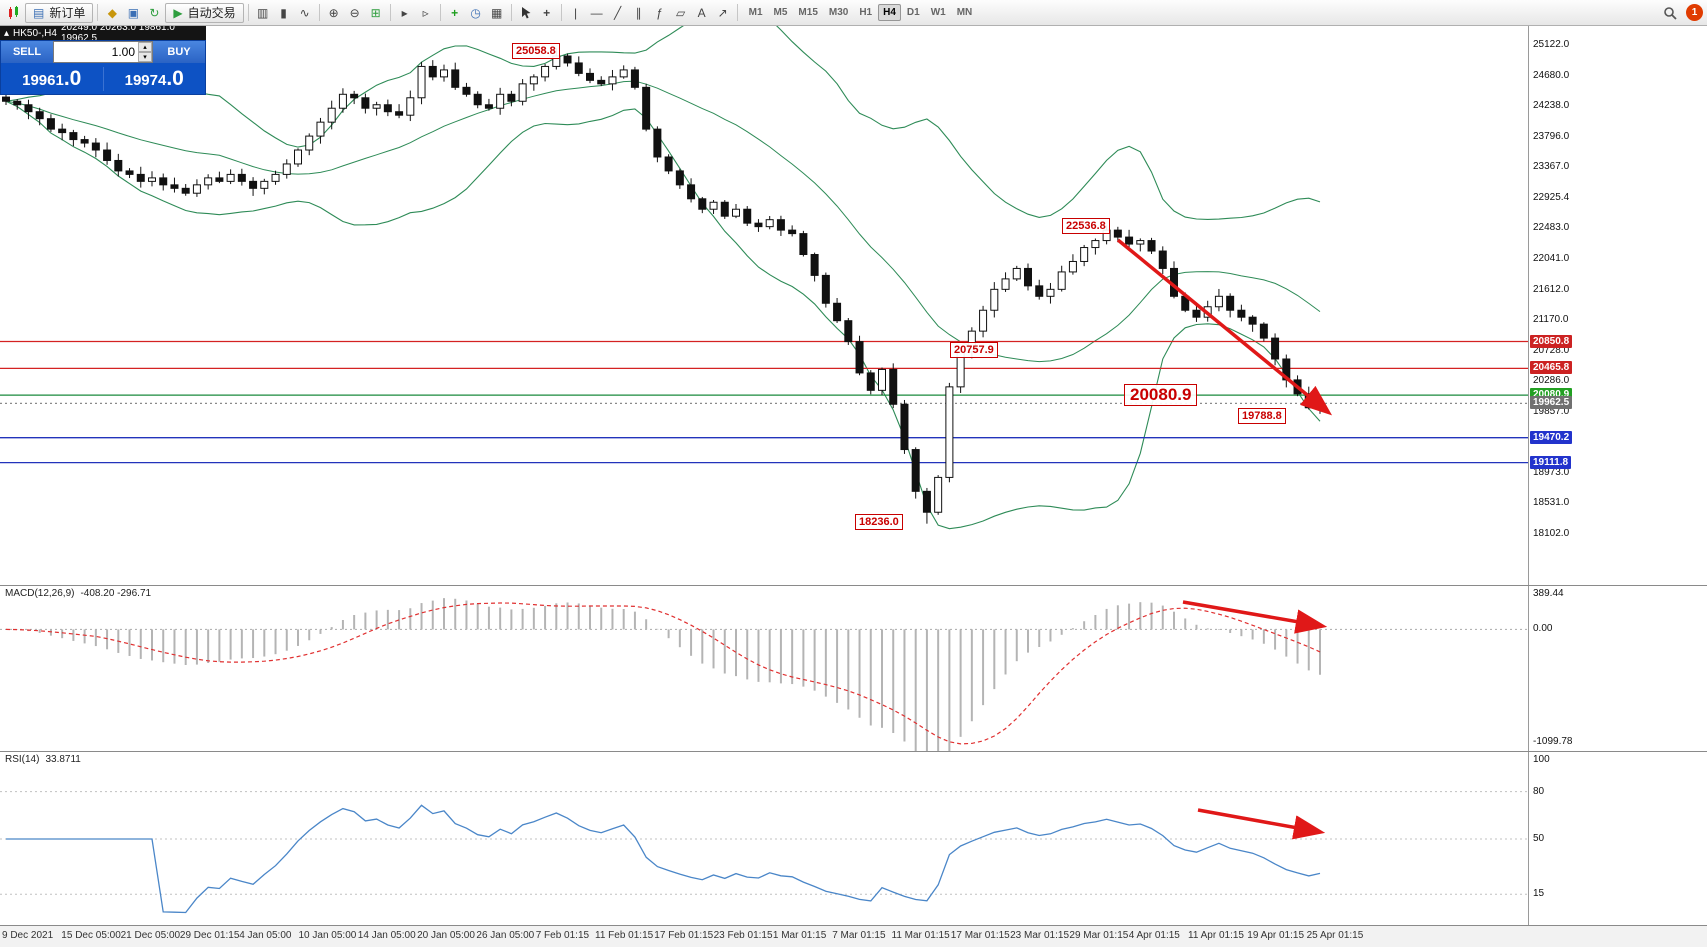 This screenshot has height=947, width=1707. Describe the element at coordinates (639, 13) in the screenshot. I see `channel-button: ∥` at that location.